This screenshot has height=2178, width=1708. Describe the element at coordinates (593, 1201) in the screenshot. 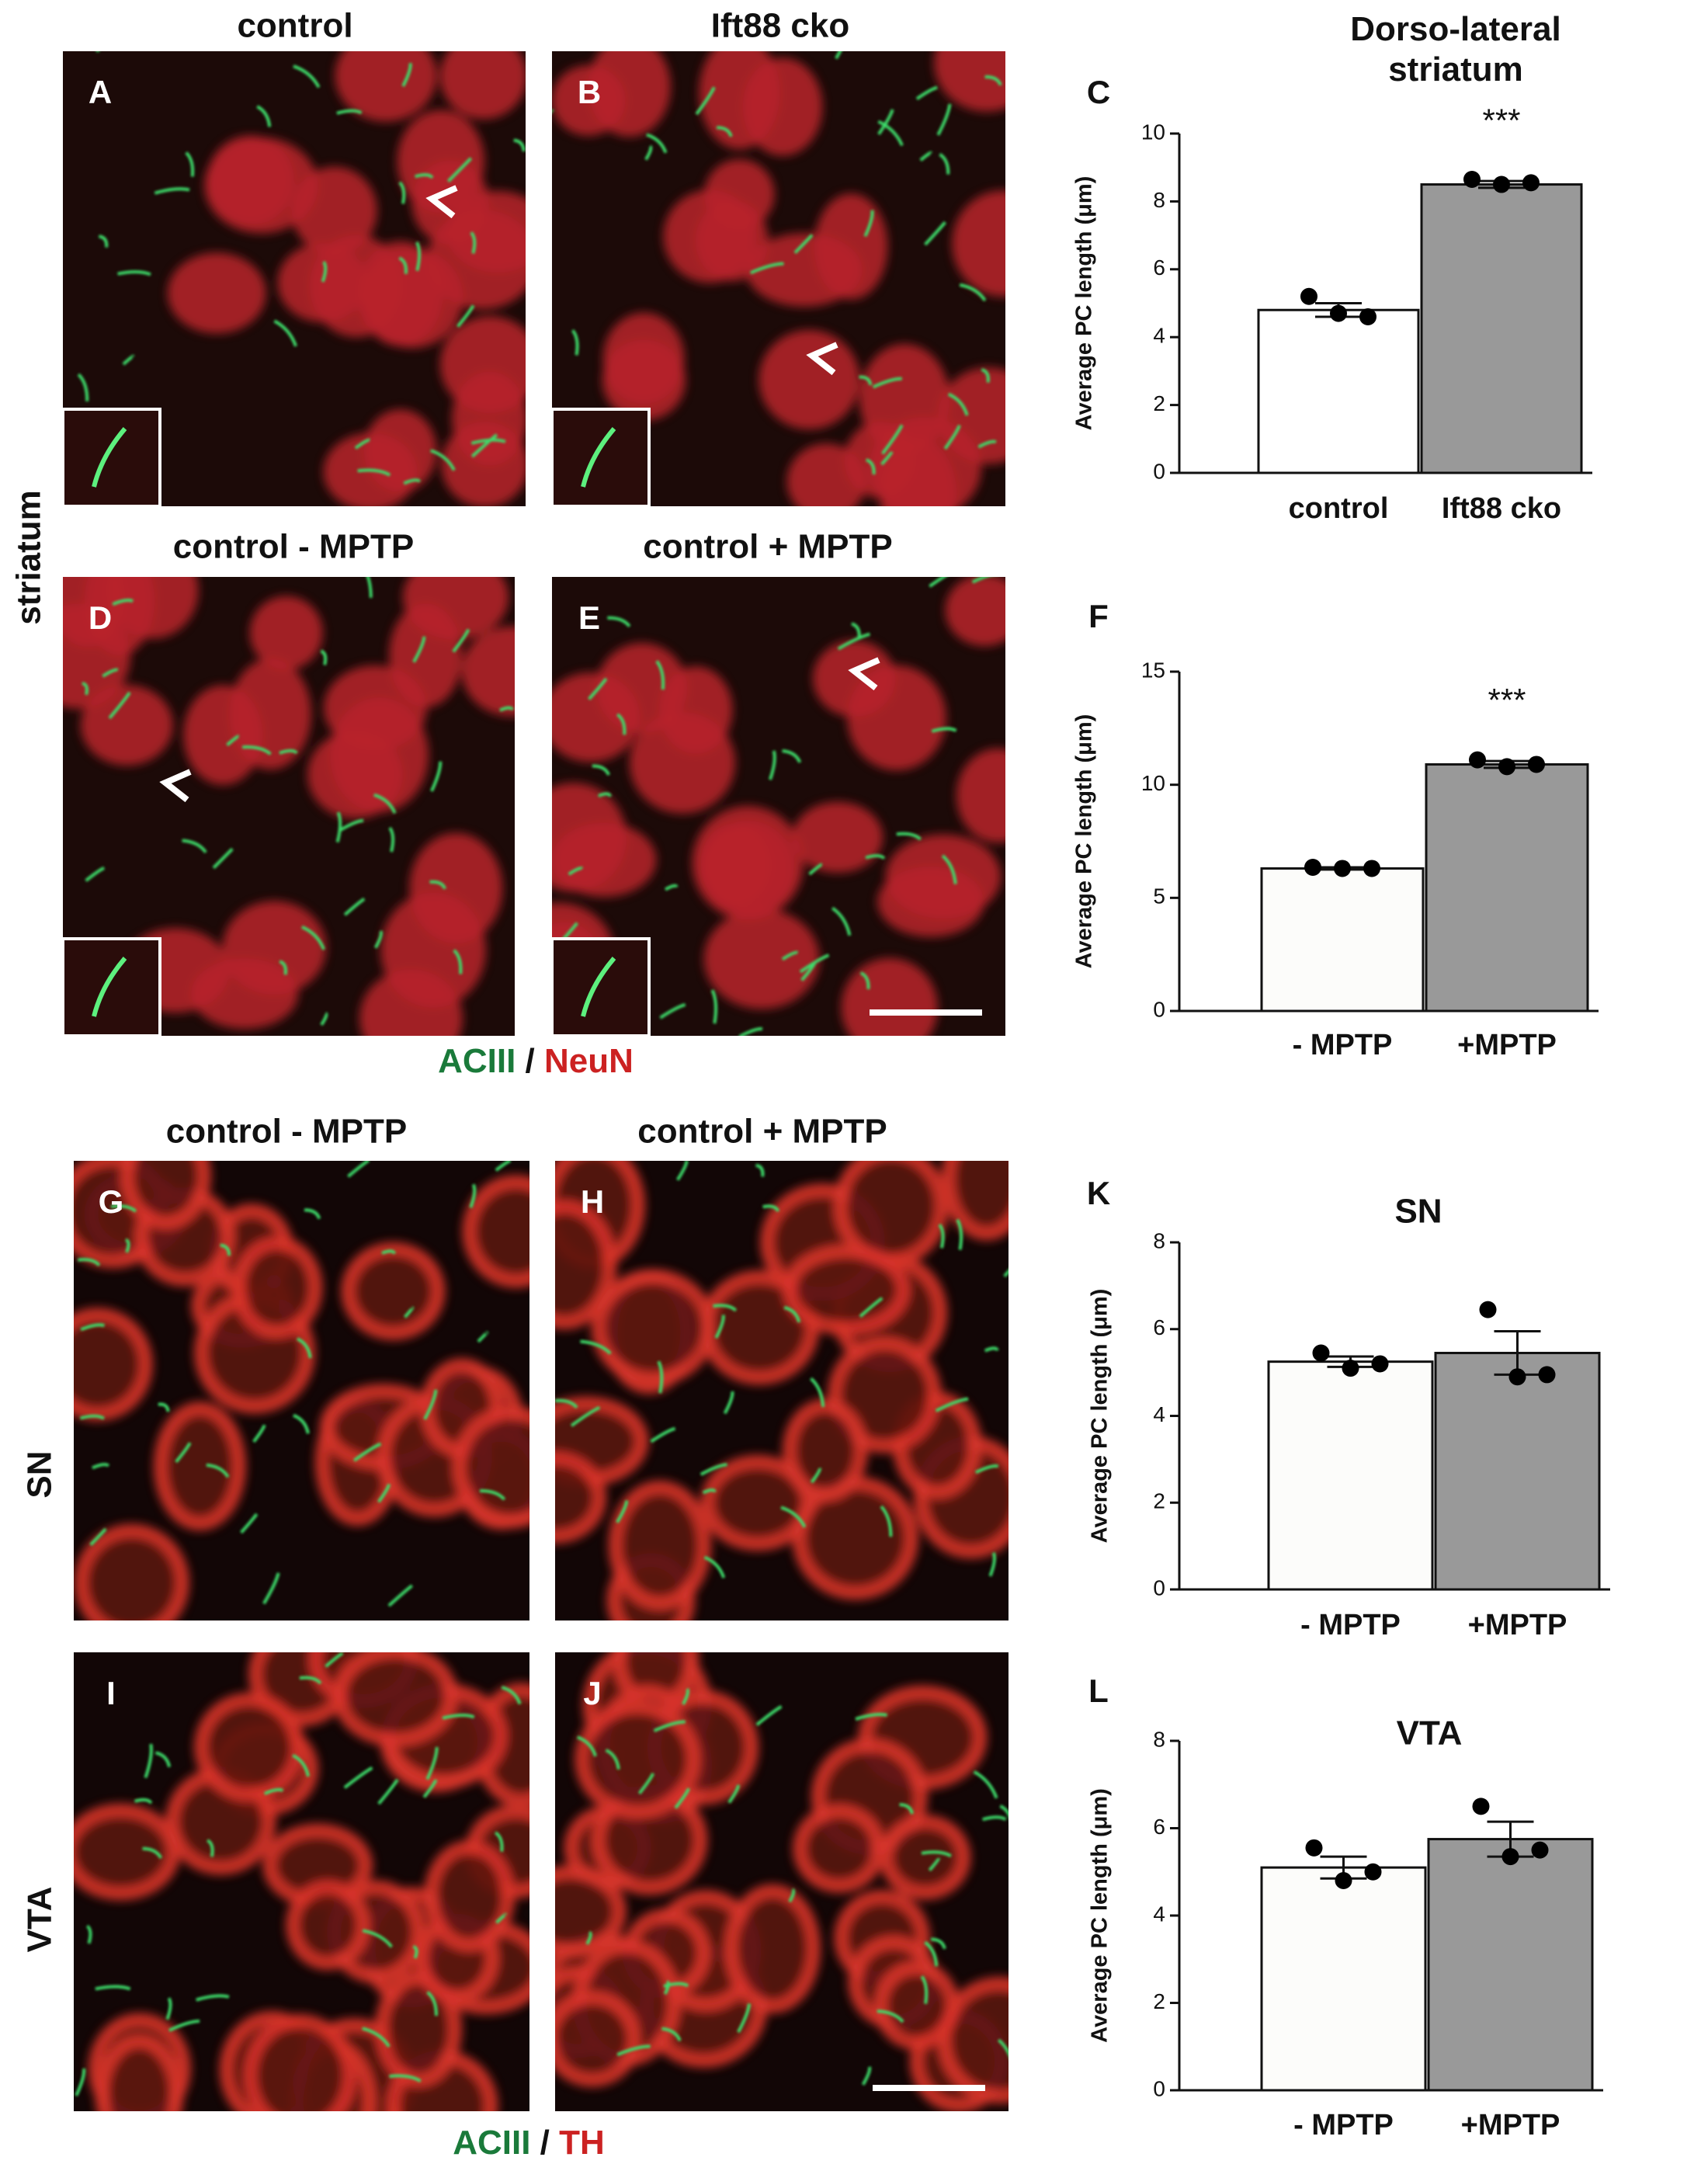

I see `panel-letter: H` at that location.